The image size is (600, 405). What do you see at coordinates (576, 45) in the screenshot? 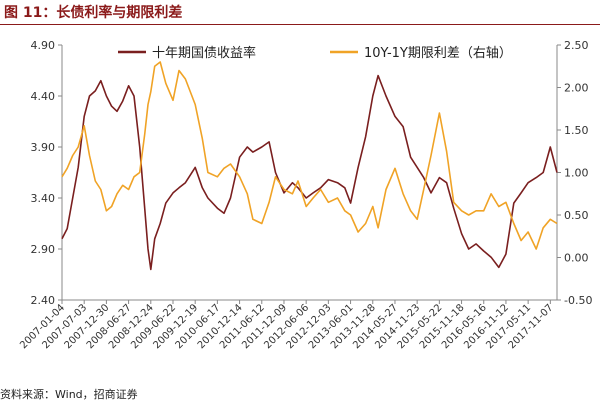
I see `y-right-tick-label: 2.50` at bounding box center [576, 45].